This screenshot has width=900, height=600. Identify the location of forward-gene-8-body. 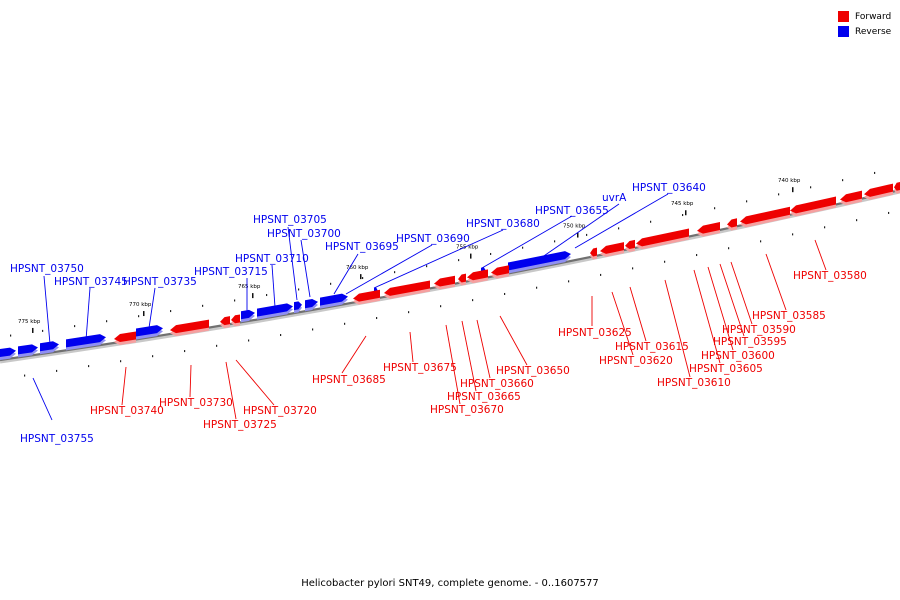
(477, 275).